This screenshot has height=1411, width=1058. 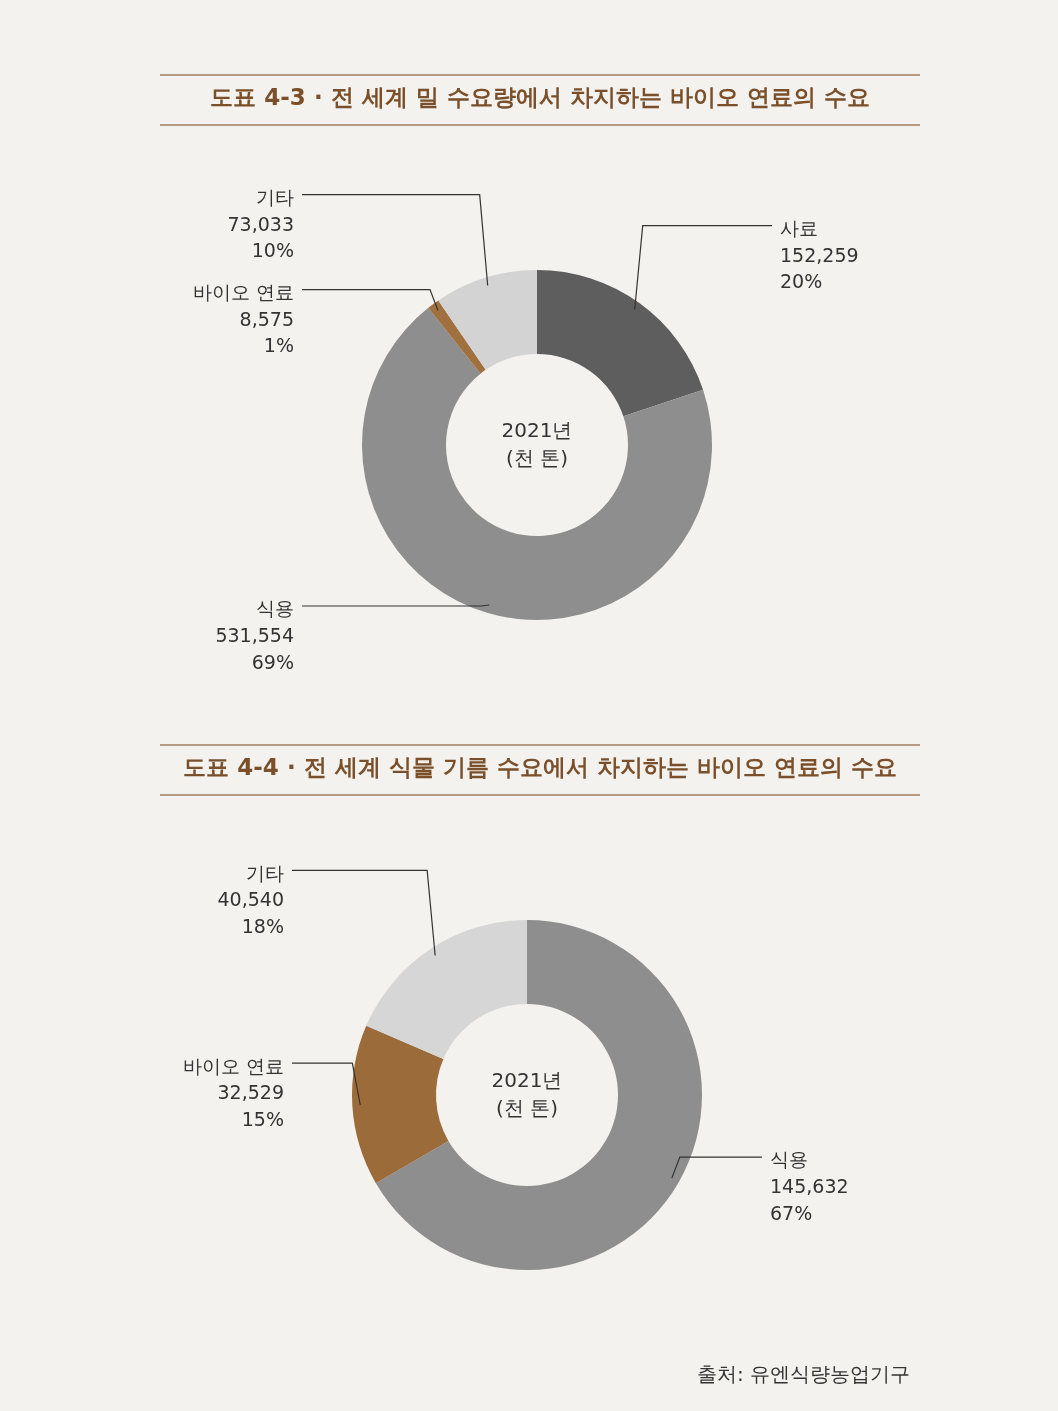 What do you see at coordinates (803, 1373) in the screenshot?
I see `source-note: 출처: 유엔식량농업기구` at bounding box center [803, 1373].